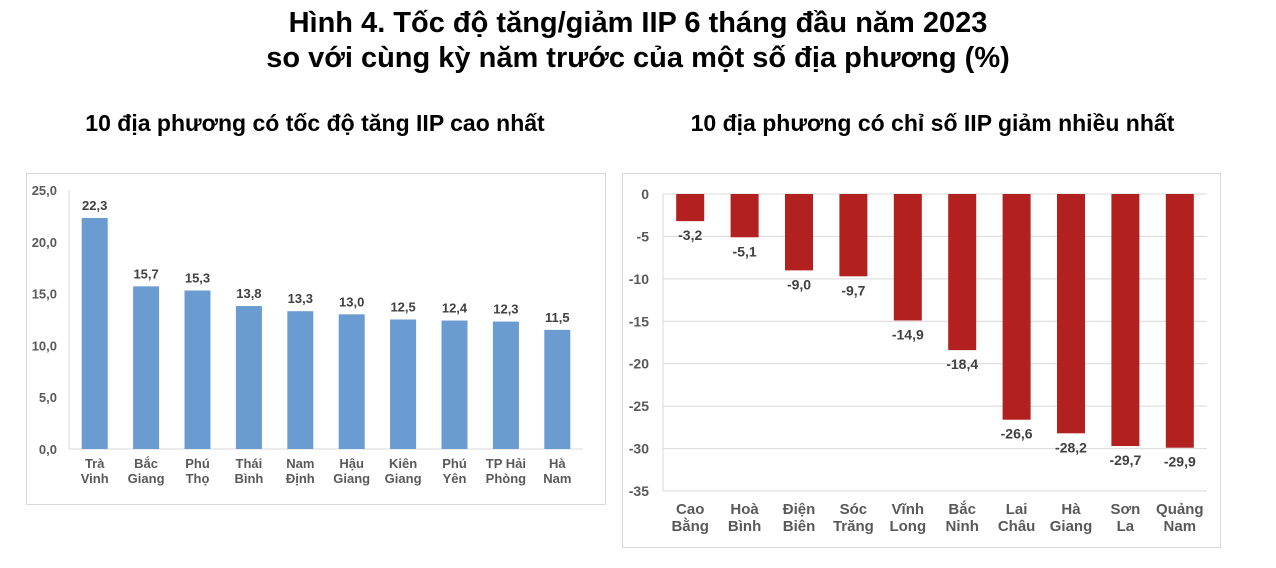  I want to click on right-bar-value-label: -9,0, so click(799, 284).